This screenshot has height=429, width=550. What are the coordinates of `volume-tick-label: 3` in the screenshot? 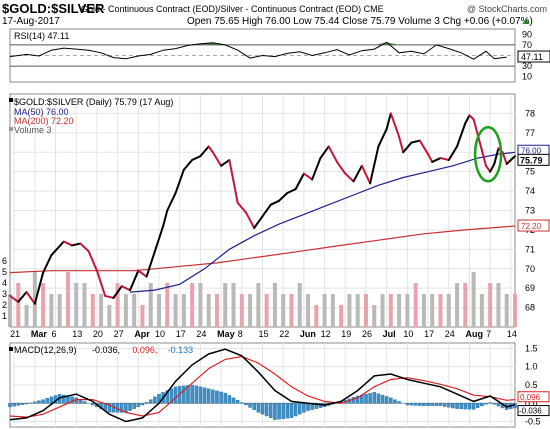 It's located at (4, 294).